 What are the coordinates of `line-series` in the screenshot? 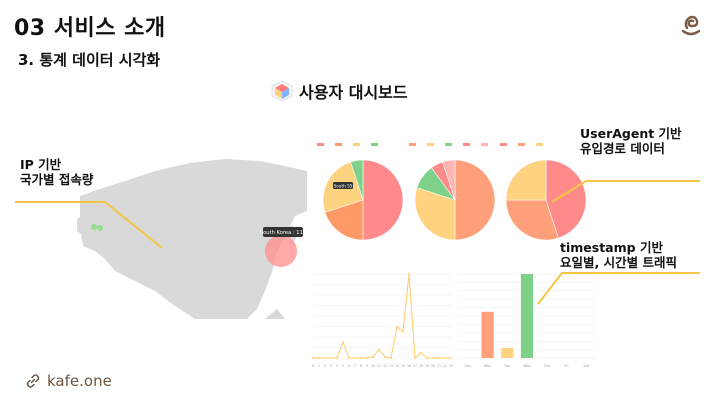 It's located at (382, 316).